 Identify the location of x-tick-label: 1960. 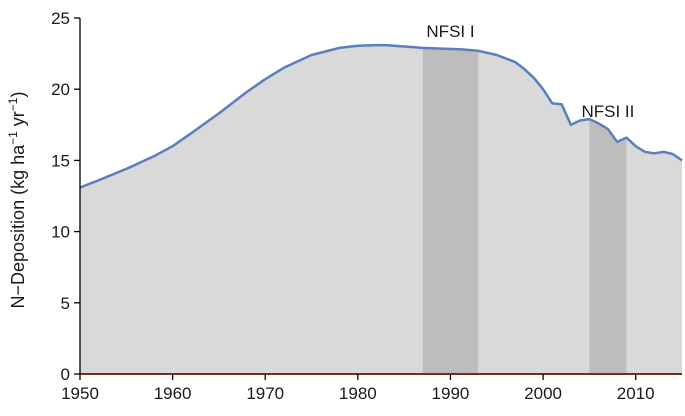
(173, 393).